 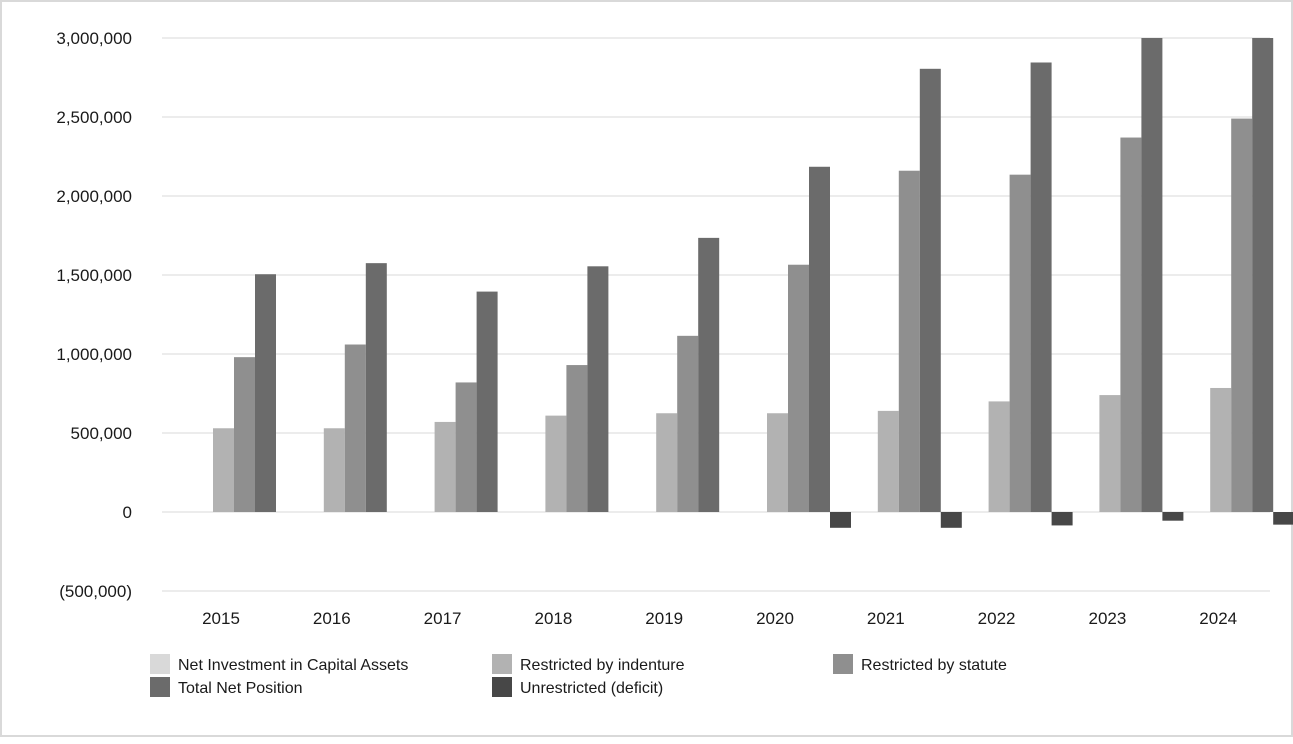 I want to click on bar-restricted-by-indenture-2015, so click(x=223, y=470).